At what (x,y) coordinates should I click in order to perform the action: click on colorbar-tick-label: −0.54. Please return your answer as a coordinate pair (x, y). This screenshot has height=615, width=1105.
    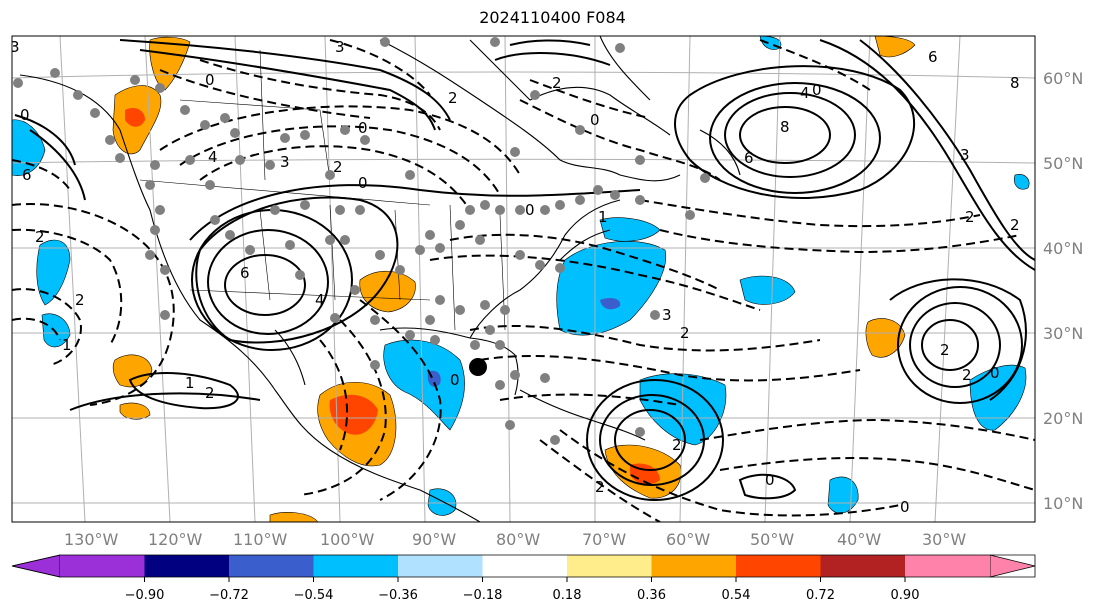
    Looking at the image, I should click on (314, 595).